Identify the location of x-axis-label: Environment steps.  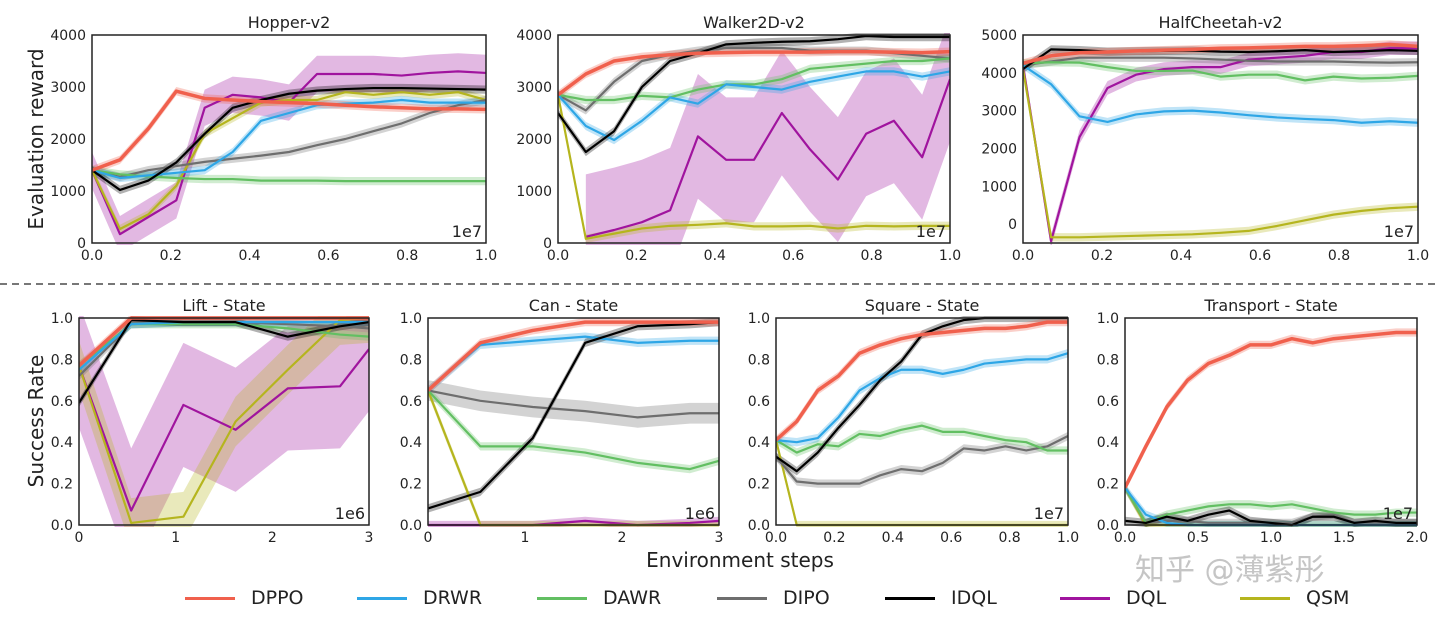
(740, 560).